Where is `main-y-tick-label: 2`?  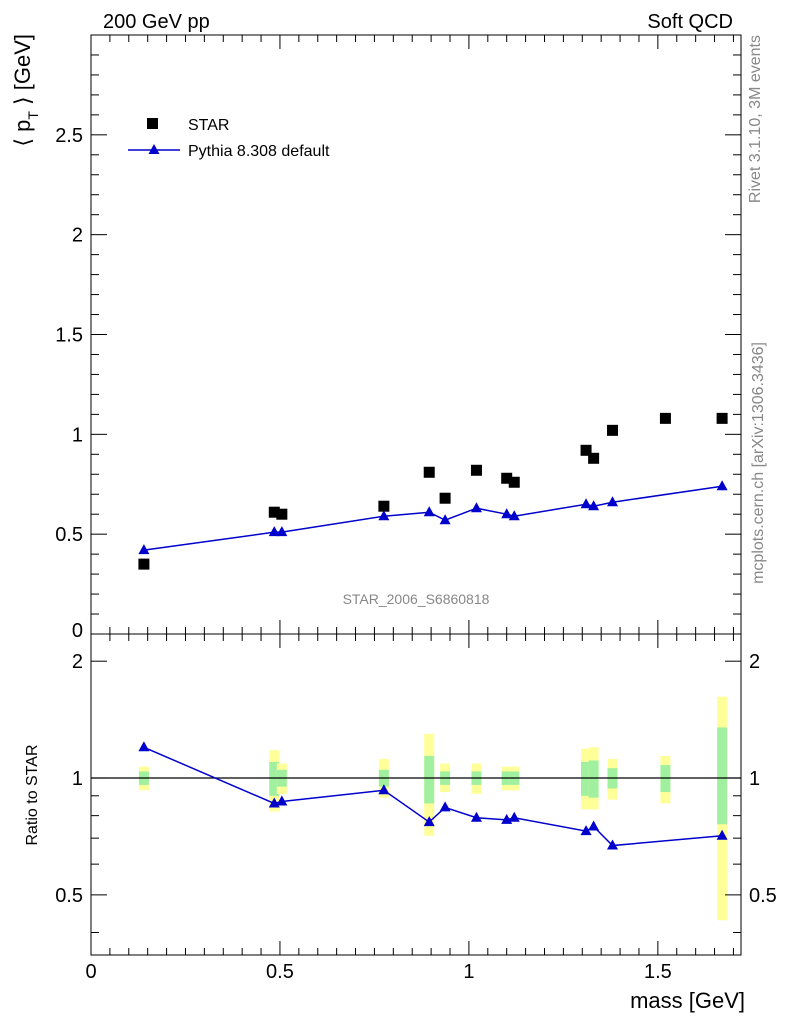
main-y-tick-label: 2 is located at coordinates (77, 236).